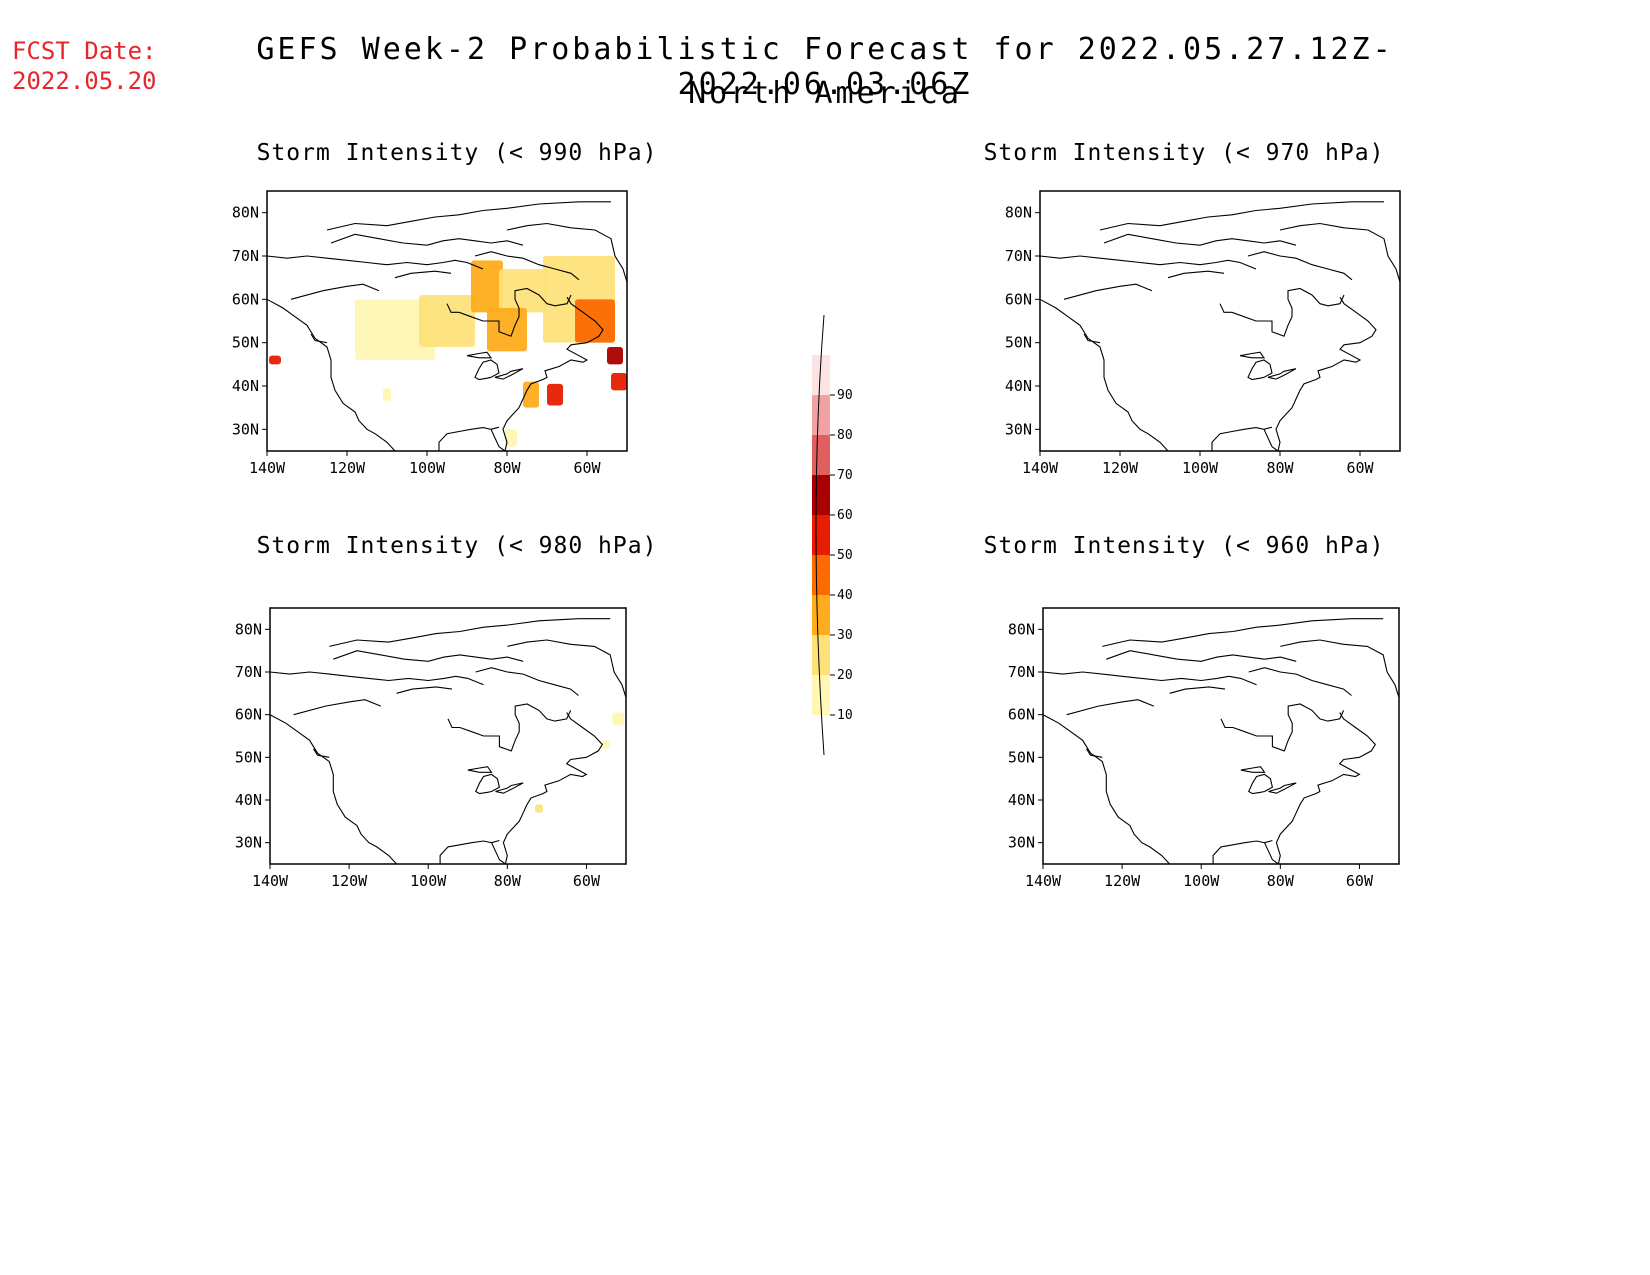 The width and height of the screenshot is (1650, 1275). I want to click on colorbar-label: 40, so click(845, 595).